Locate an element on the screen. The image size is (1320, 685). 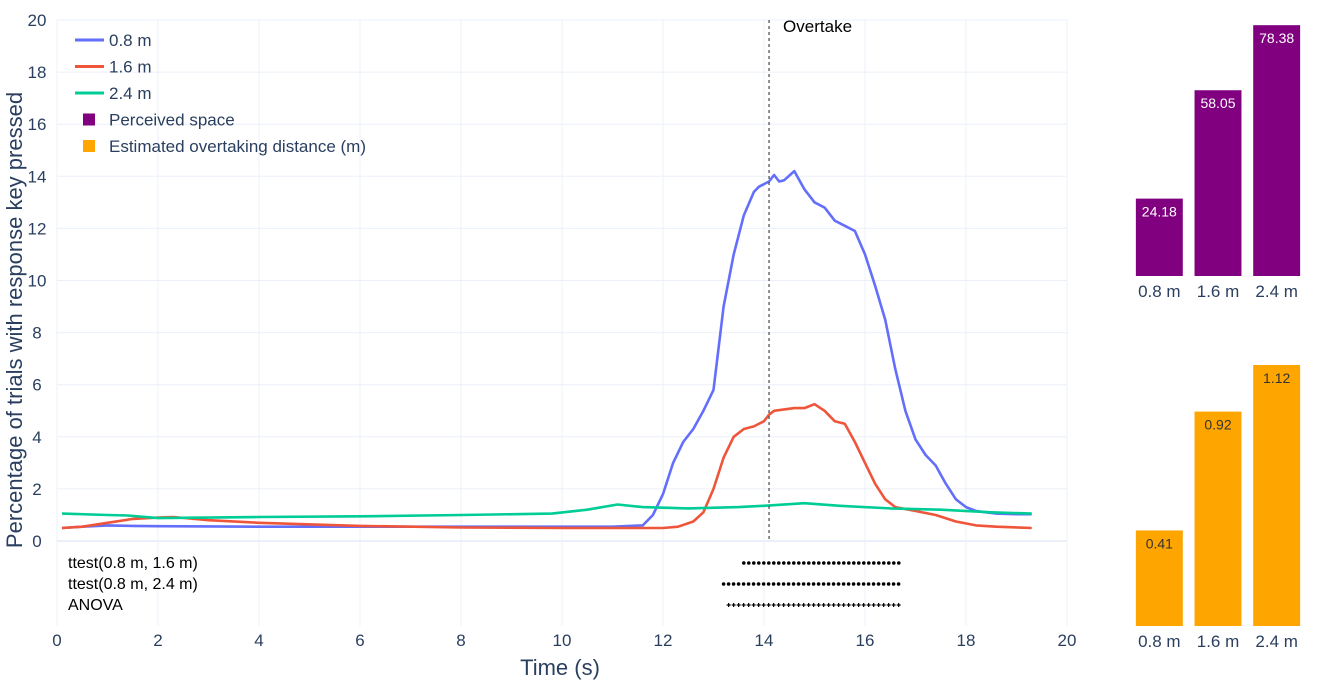
x-tick-label: 12 is located at coordinates (663, 640).